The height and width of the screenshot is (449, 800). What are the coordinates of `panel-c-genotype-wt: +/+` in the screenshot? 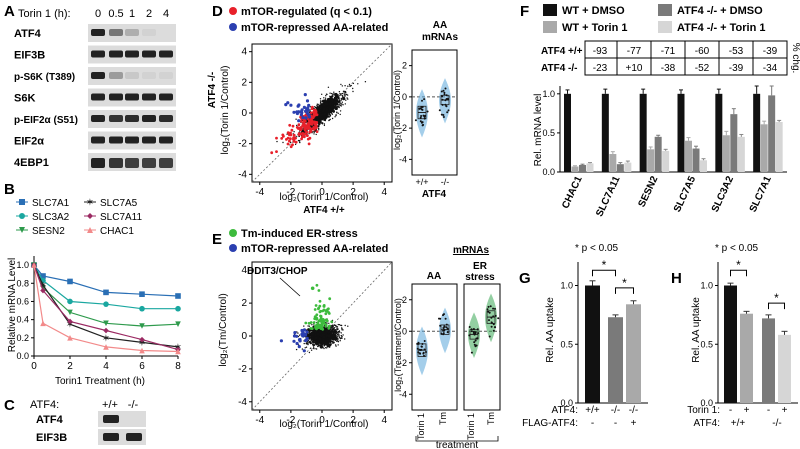 It's located at (110, 405).